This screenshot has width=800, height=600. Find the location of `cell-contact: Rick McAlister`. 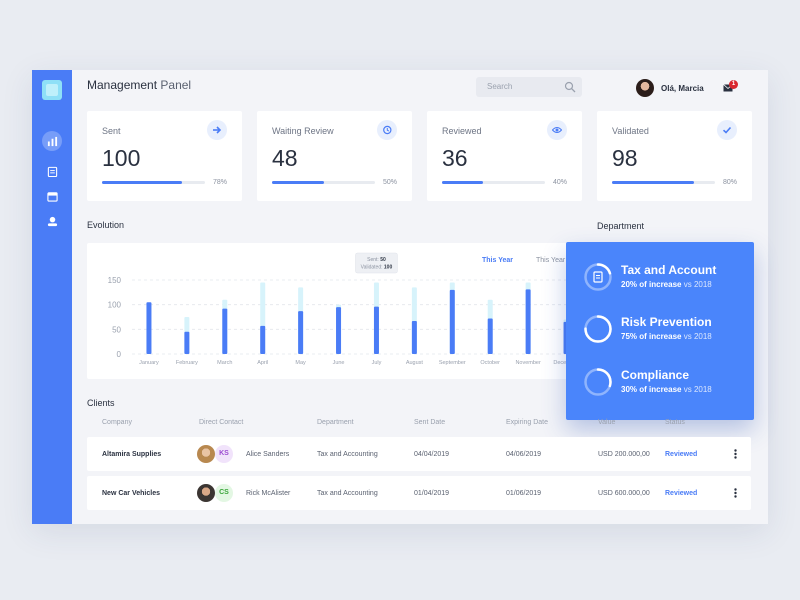

cell-contact: Rick McAlister is located at coordinates (268, 493).